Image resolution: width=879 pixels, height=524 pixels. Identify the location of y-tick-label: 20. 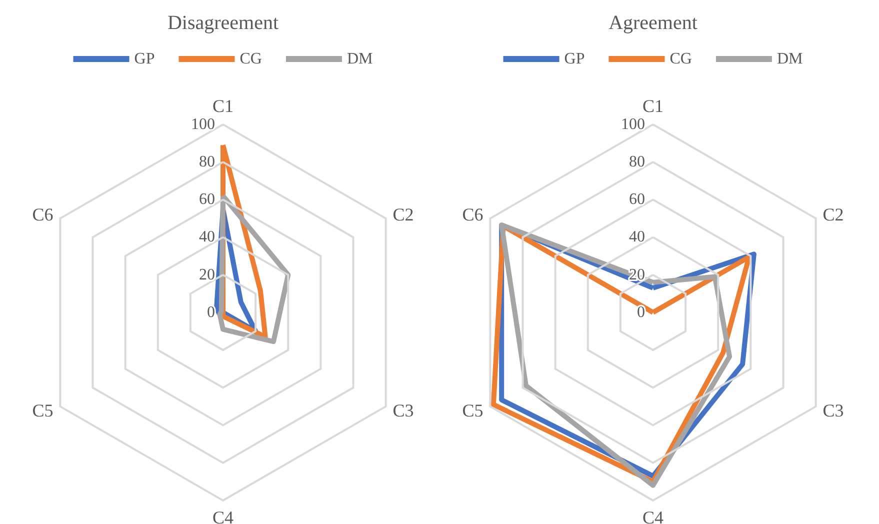
(207, 275).